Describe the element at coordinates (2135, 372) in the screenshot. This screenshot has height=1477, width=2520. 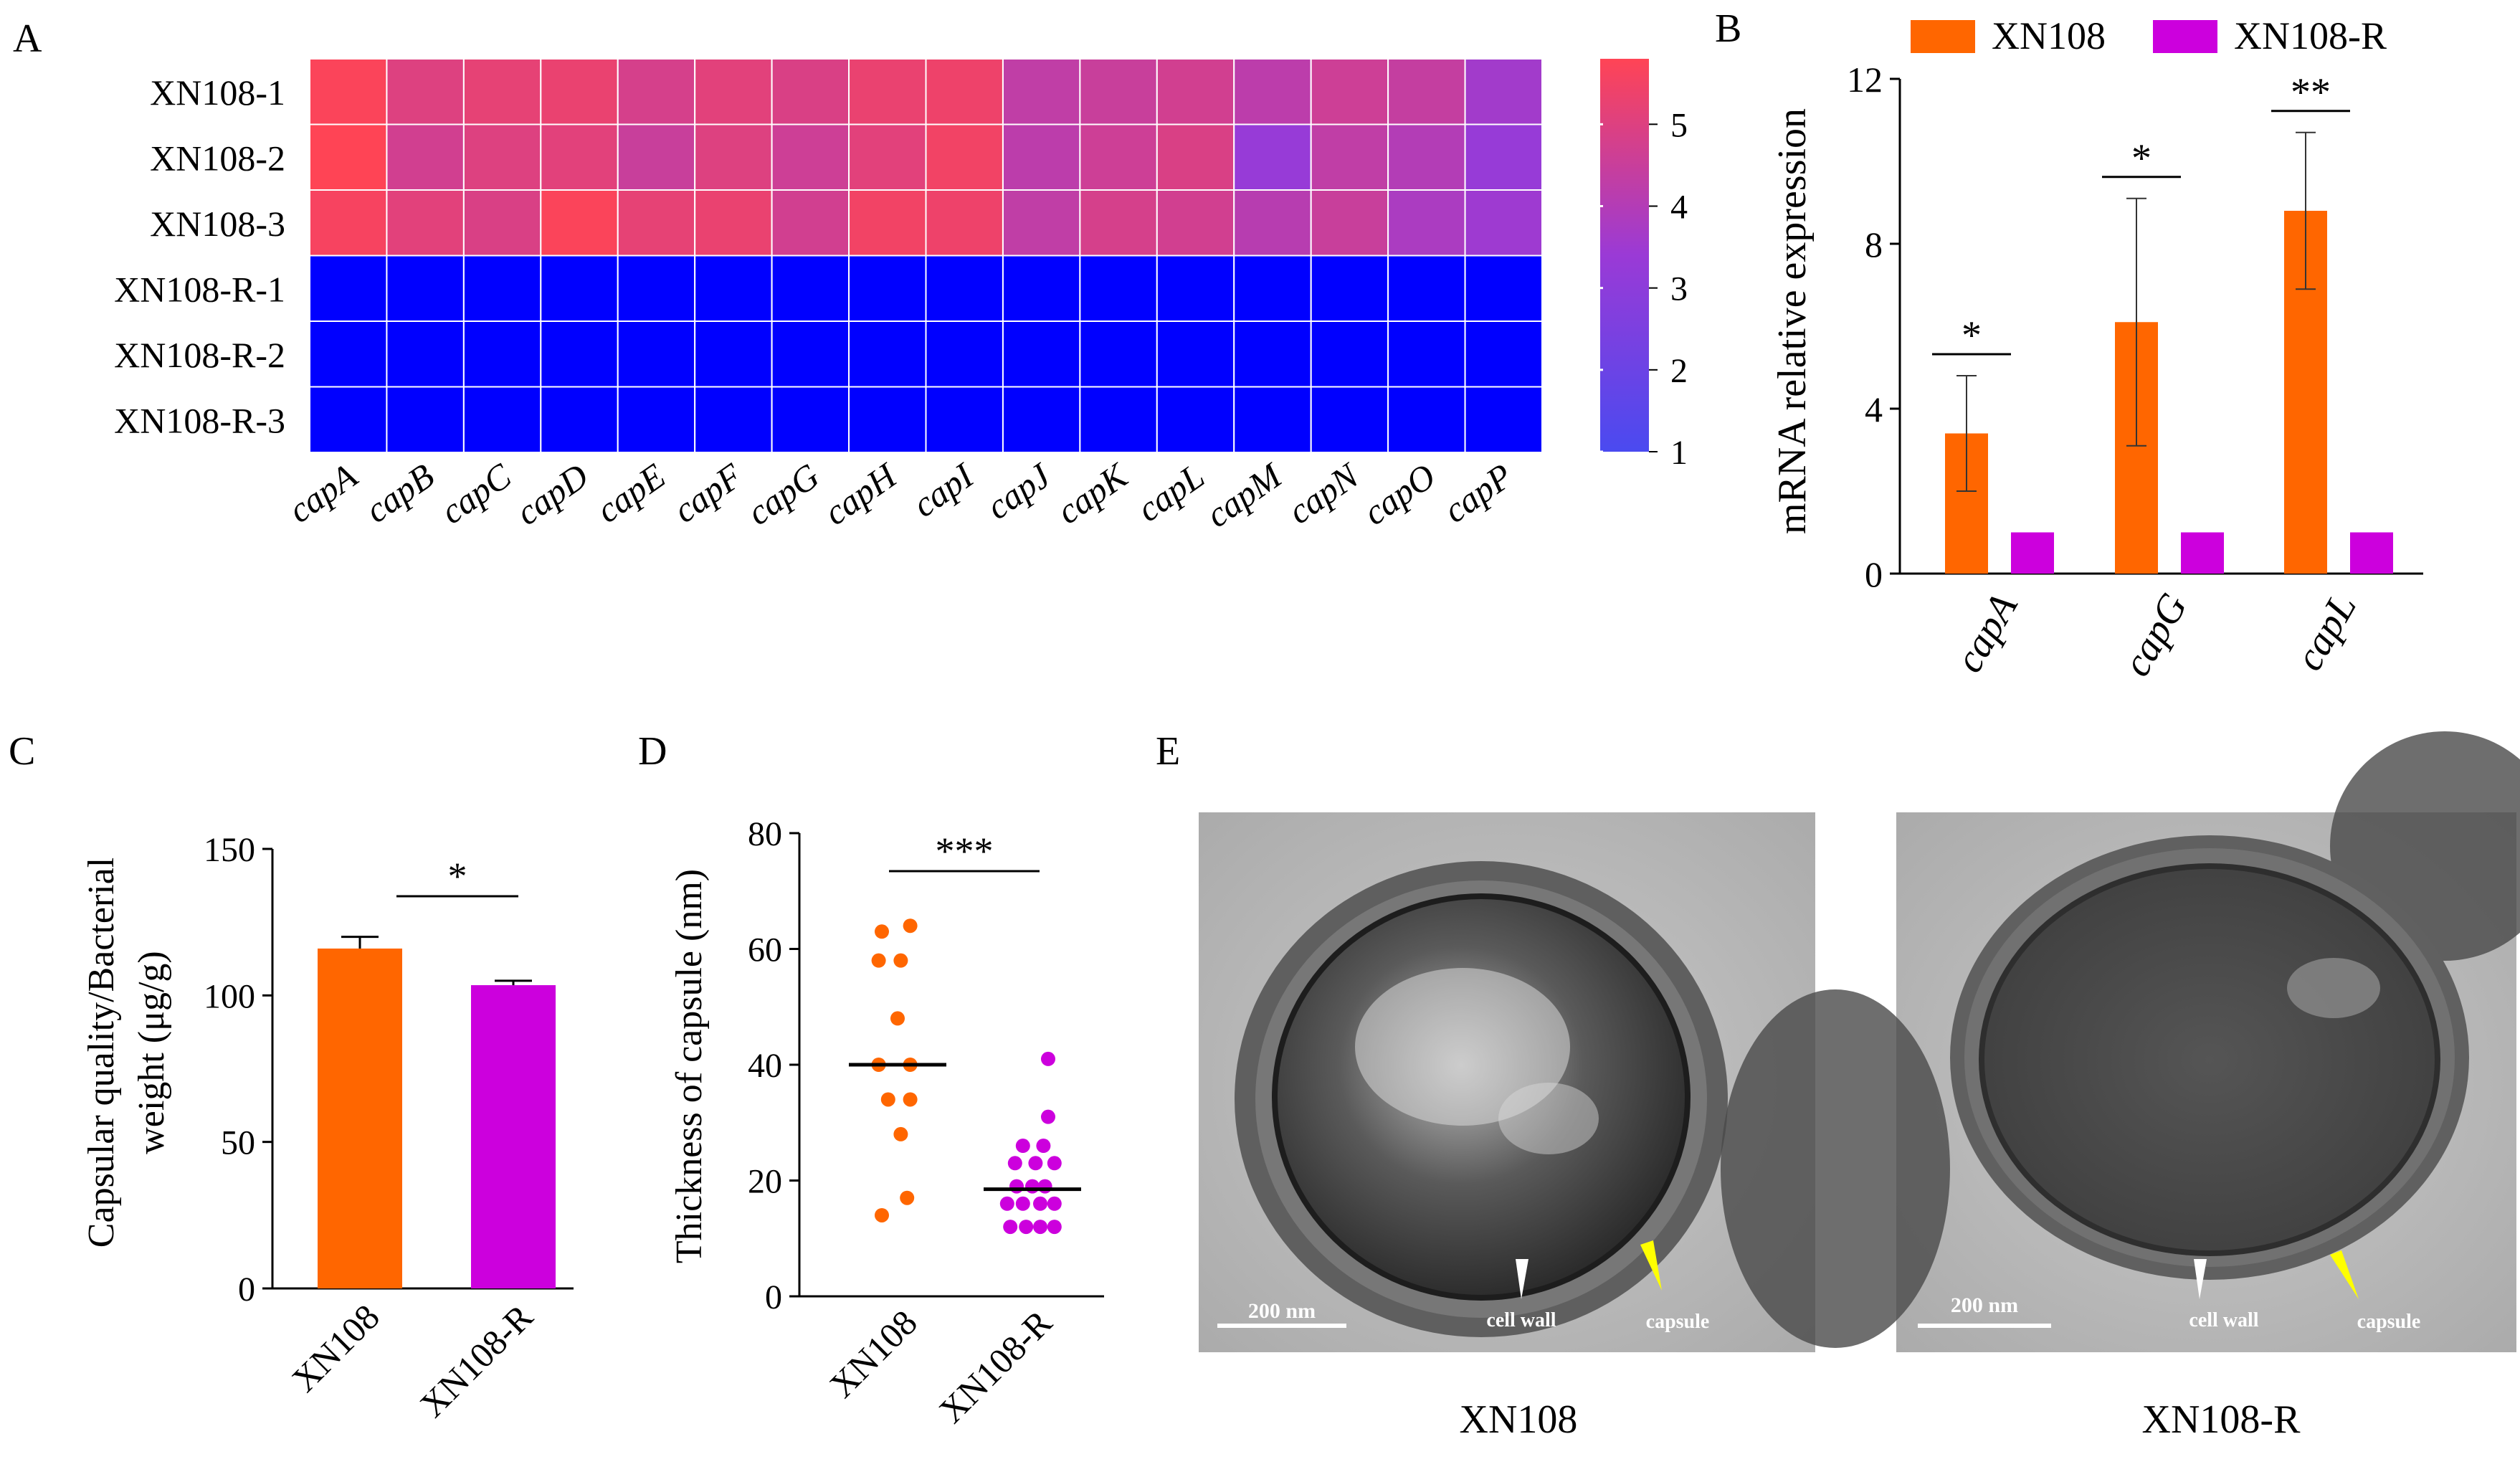
I see `chart-b: 0 4 8 12 * capA * capG ** capL` at that location.